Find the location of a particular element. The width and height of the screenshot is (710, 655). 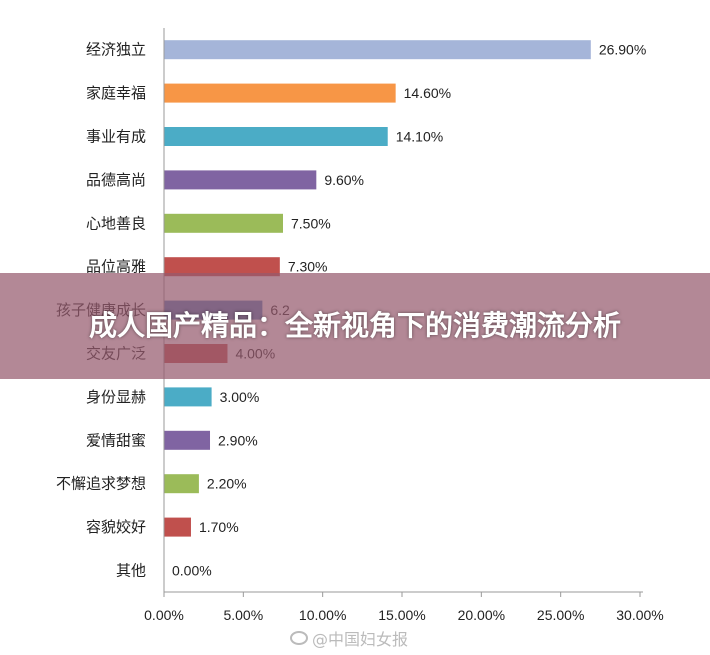

x-tick-label: 25.00% is located at coordinates (560, 615).